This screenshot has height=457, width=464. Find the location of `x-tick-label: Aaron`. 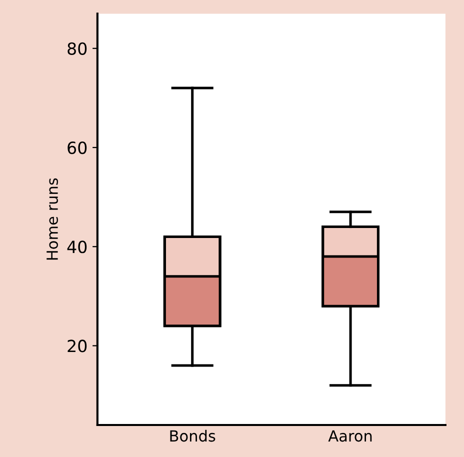

x-tick-label: Aaron is located at coordinates (350, 436).